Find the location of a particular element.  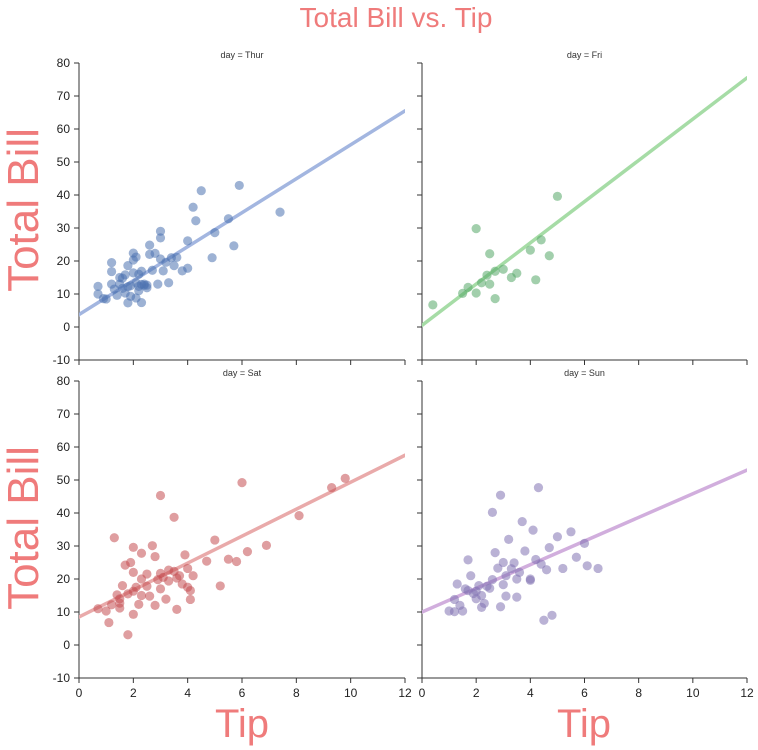

x-tick-label: 2 is located at coordinates (133, 693).